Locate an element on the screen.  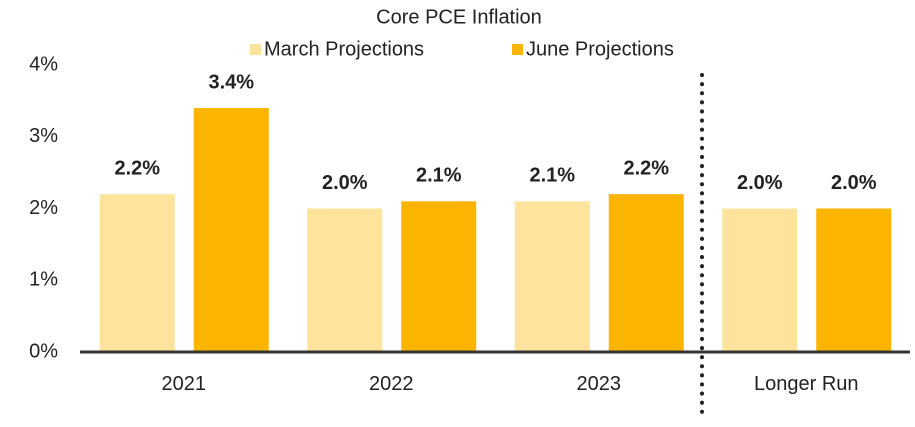
y-tick-label: 3% is located at coordinates (43, 136).